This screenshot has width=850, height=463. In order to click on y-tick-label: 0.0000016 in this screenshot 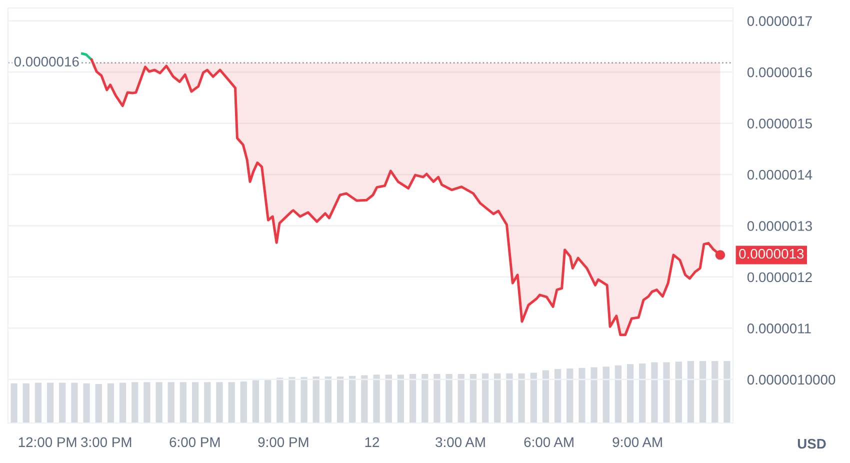, I will do `click(779, 72)`.